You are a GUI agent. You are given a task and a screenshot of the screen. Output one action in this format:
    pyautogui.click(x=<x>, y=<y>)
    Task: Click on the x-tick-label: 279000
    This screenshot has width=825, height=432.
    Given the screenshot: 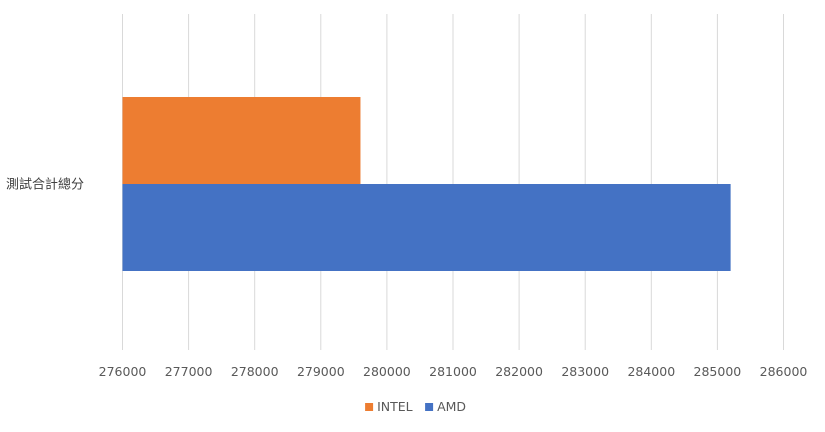 What is the action you would take?
    pyautogui.click(x=321, y=371)
    